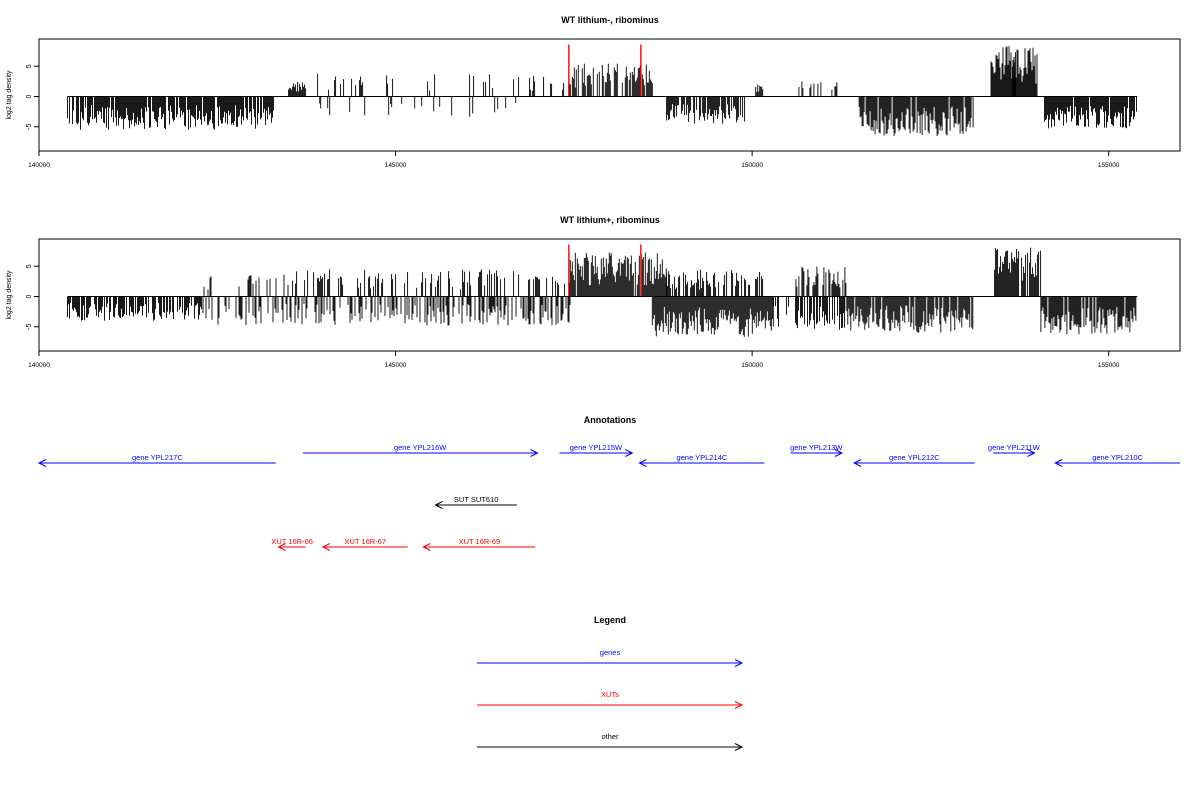  I want to click on panel-title: WT lithium-, ribominus, so click(610, 20).